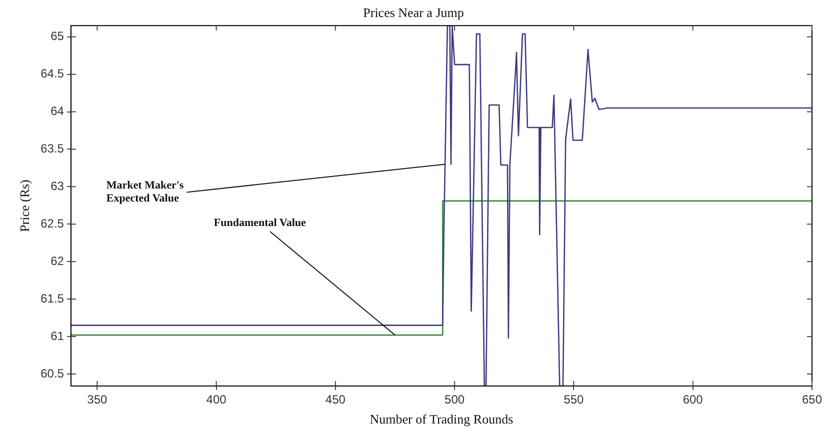 The height and width of the screenshot is (432, 825). I want to click on x-tick-label: 650, so click(812, 399).